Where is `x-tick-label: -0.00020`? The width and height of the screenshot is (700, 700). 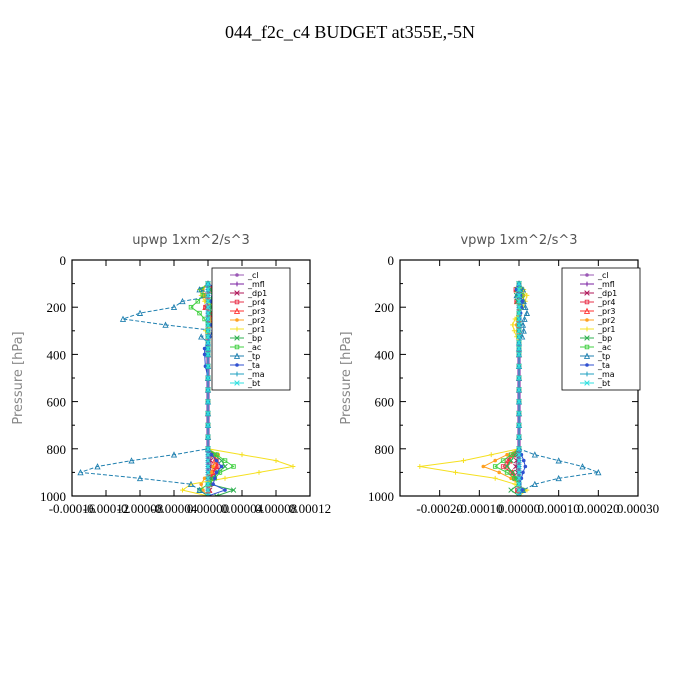
x-tick-label: -0.00020 is located at coordinates (439, 508).